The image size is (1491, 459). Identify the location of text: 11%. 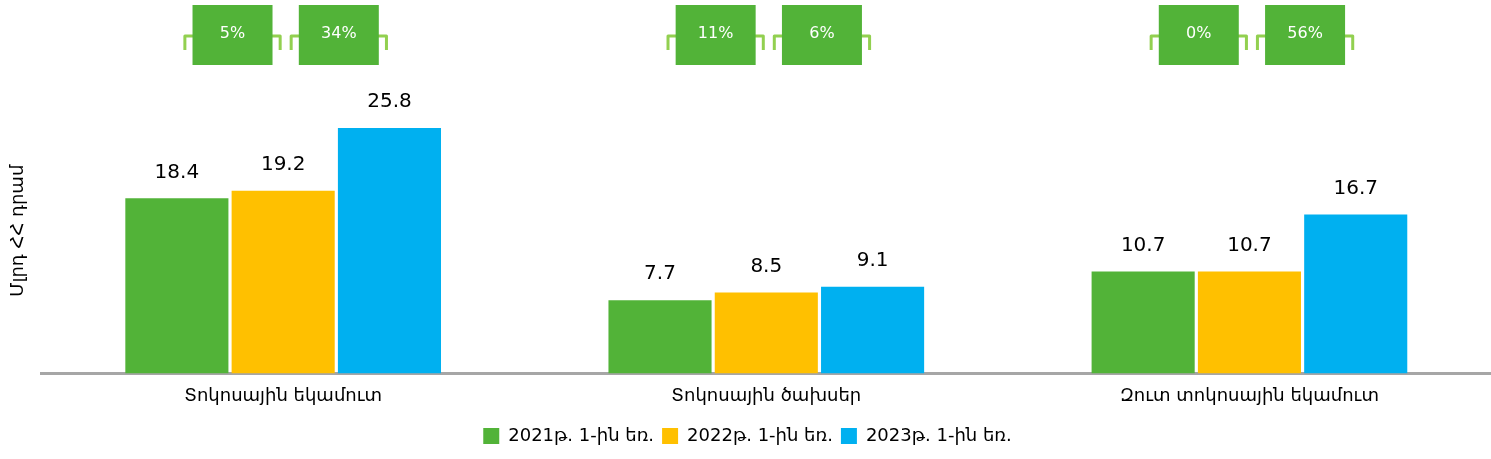
(715, 33).